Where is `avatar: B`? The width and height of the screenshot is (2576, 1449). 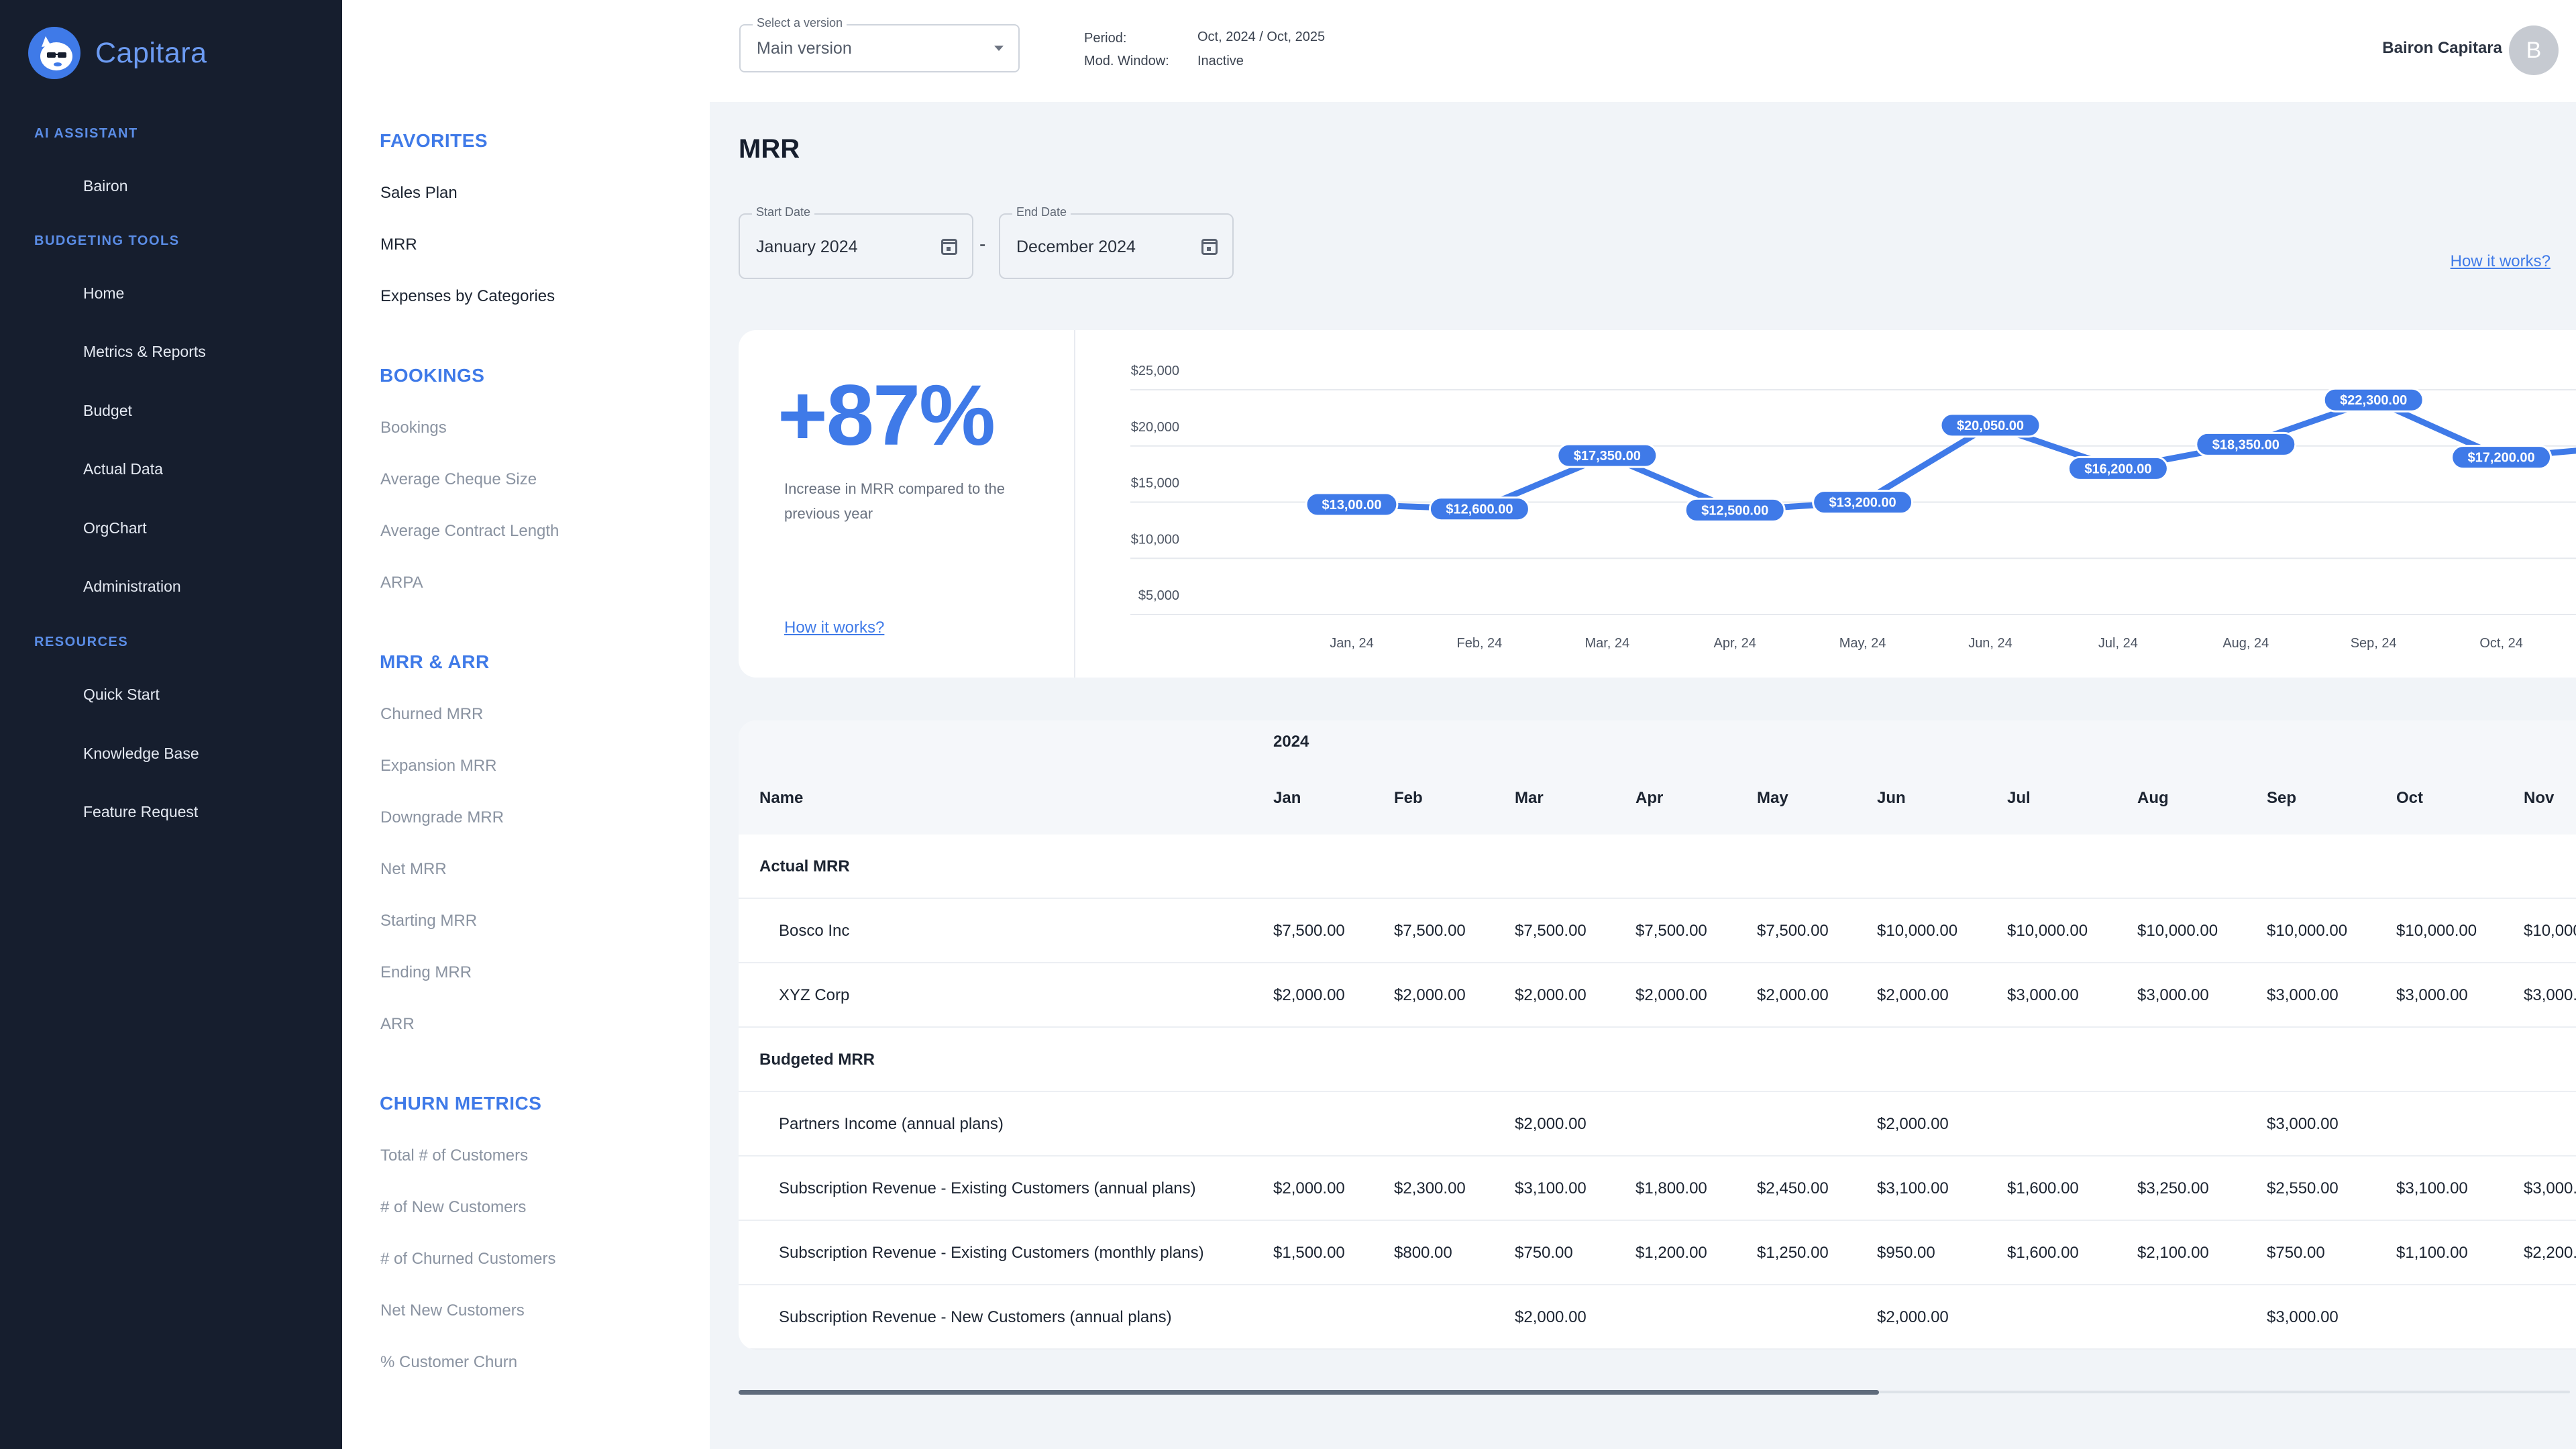
avatar: B is located at coordinates (2534, 50).